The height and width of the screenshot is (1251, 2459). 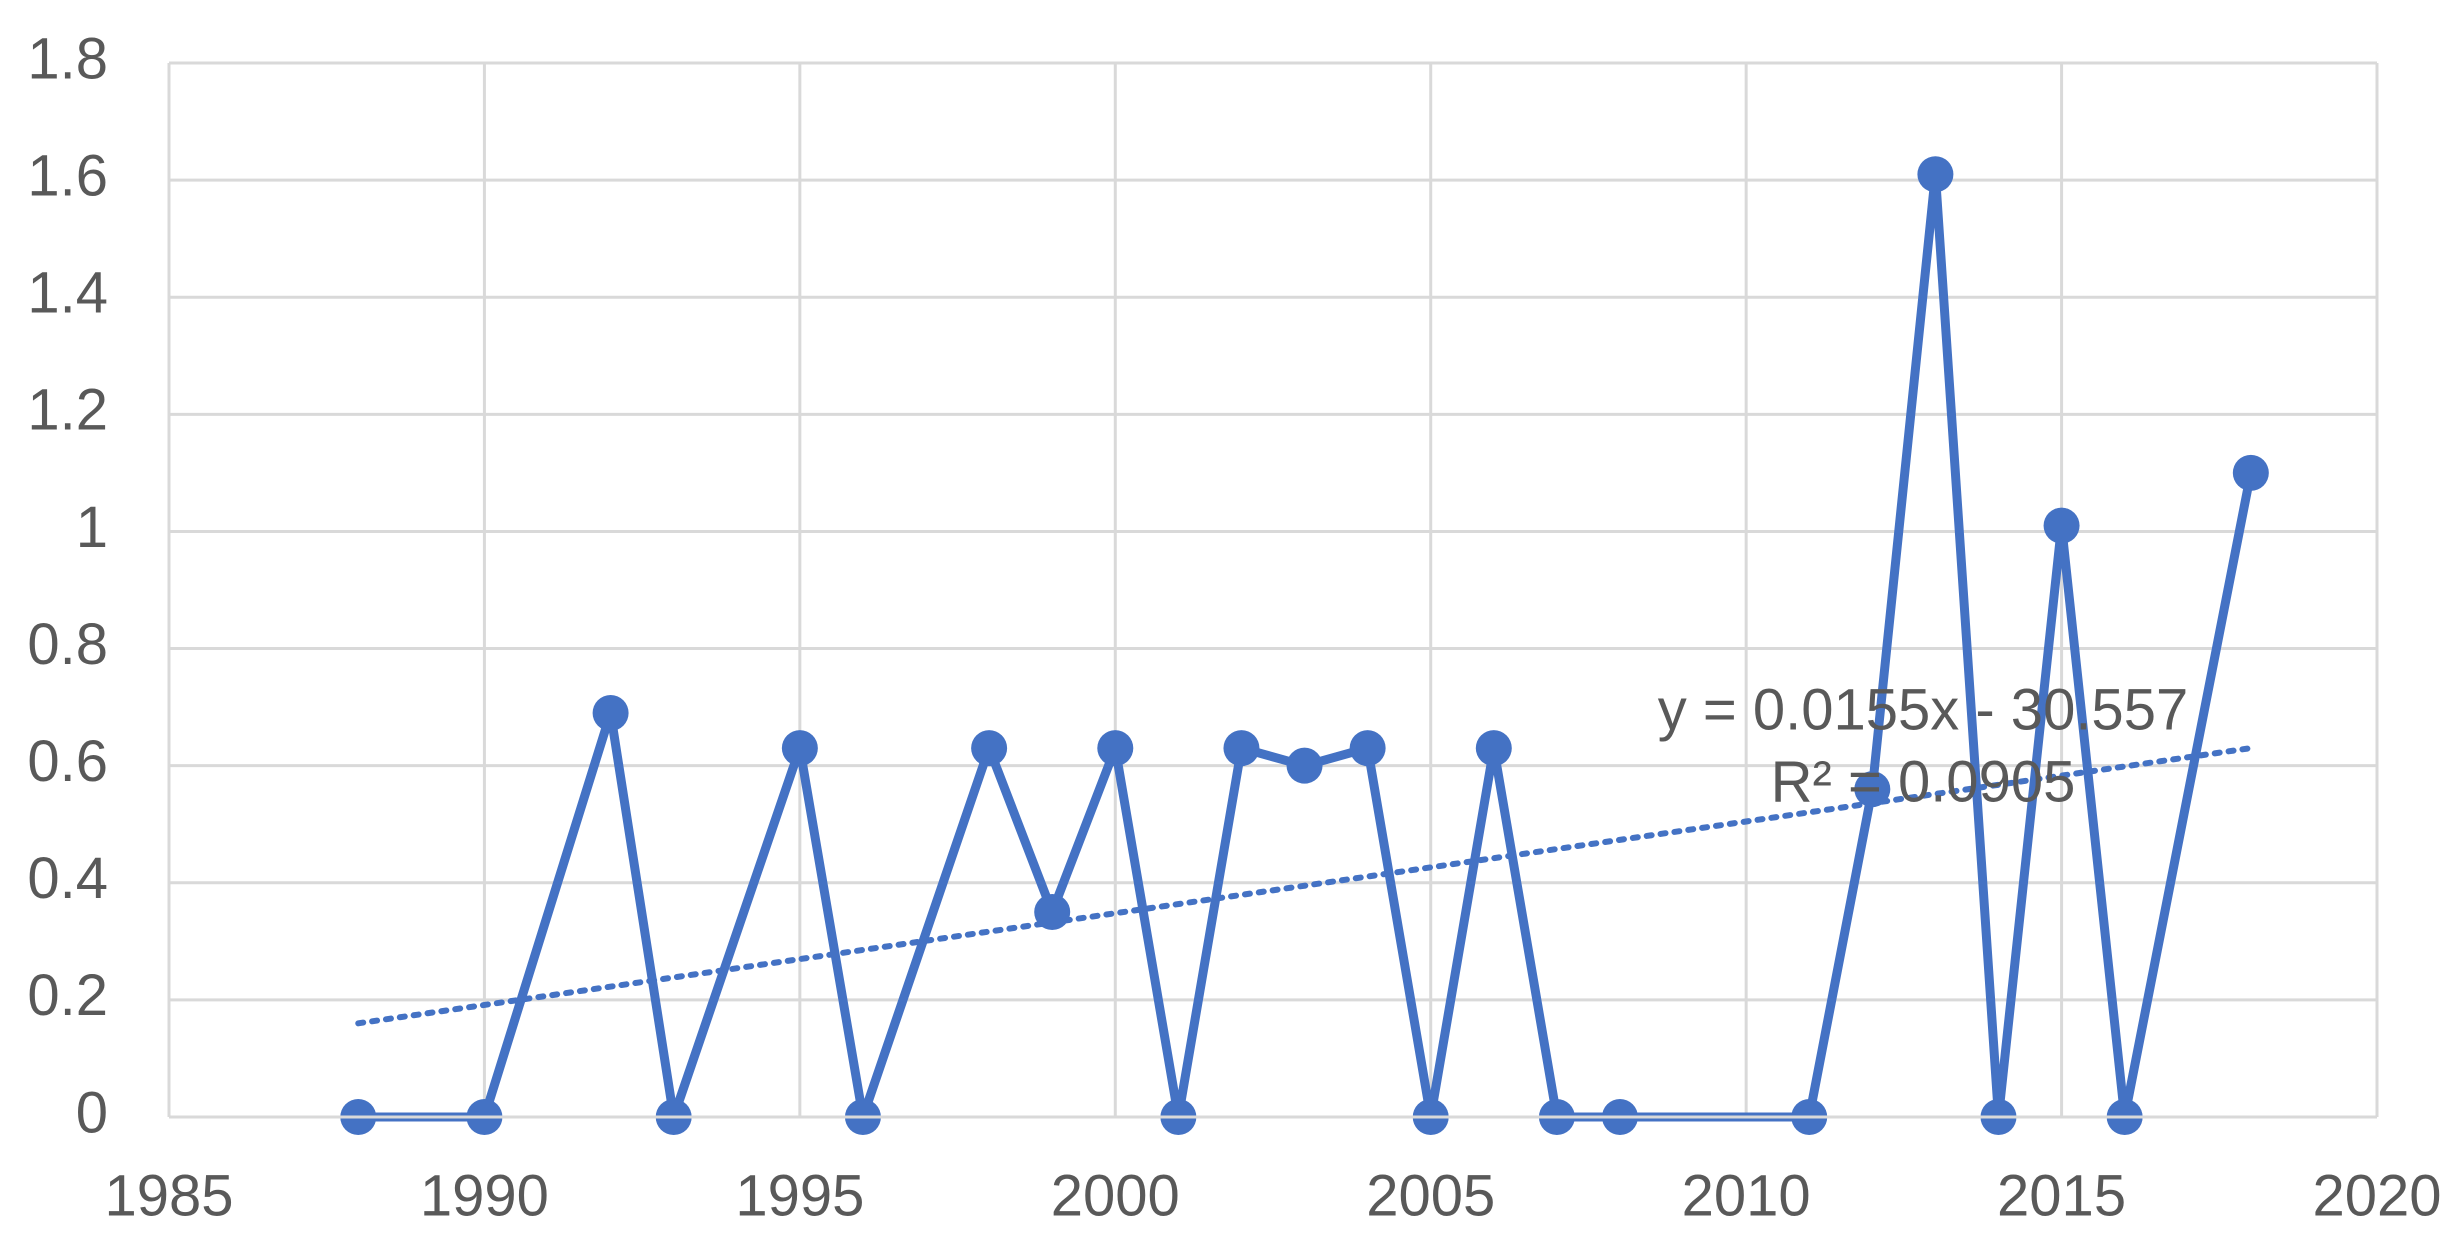 I want to click on x-tick-label: 2010, so click(x=1746, y=1195).